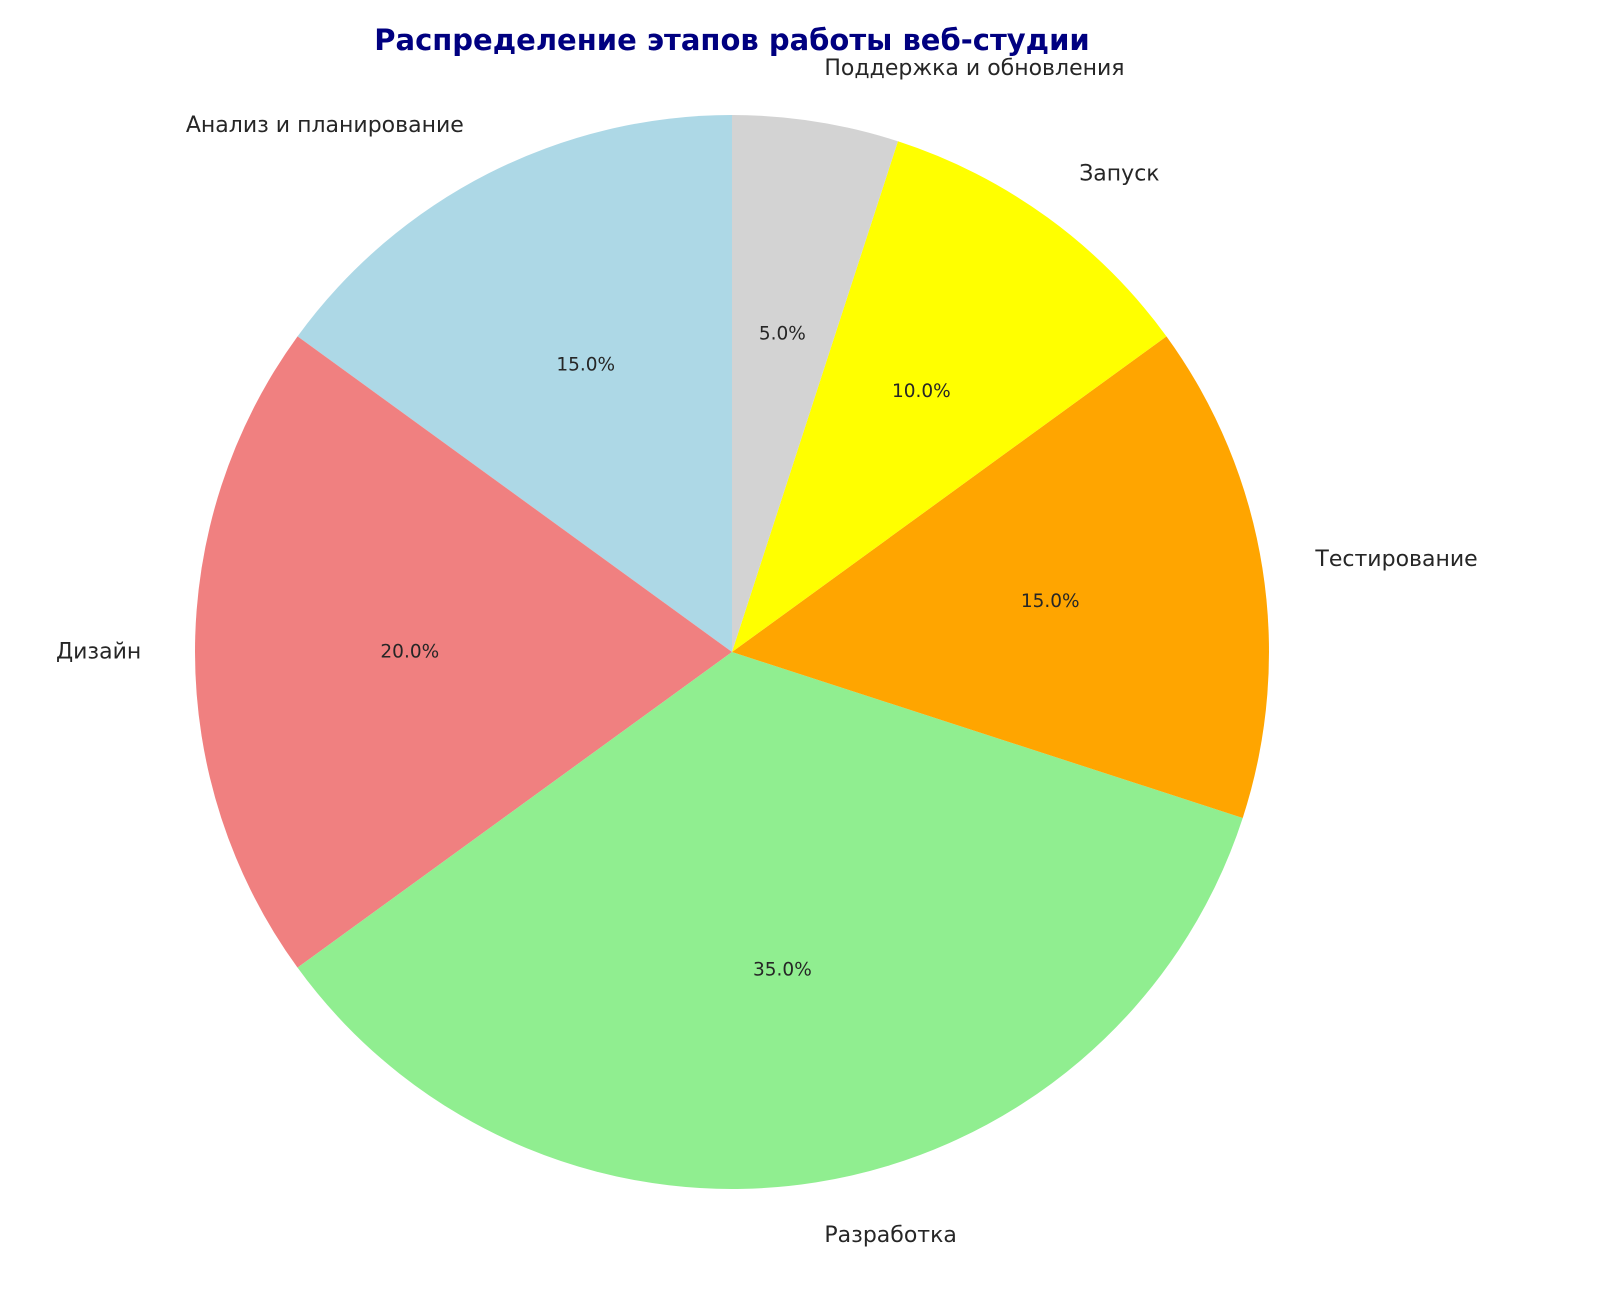  I want to click on slice-percentage-label: 35.0%, so click(782, 970).